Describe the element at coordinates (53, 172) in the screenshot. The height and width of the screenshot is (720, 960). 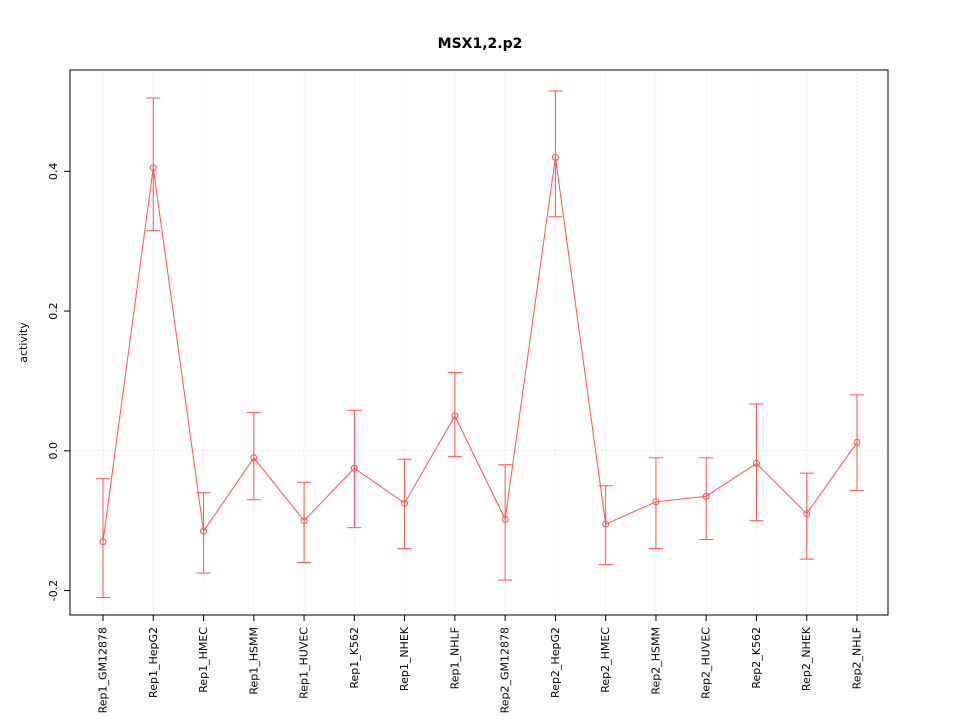
I see `y-tick-label: 0.4` at that location.